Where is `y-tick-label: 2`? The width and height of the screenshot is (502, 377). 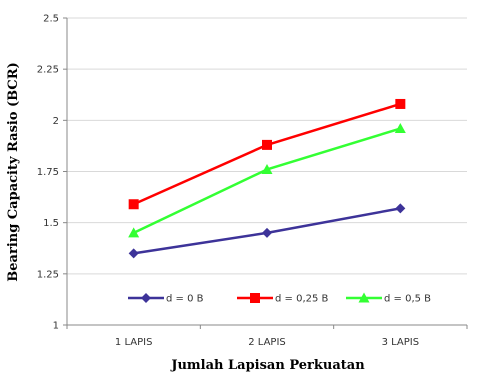 y-tick-label: 2 is located at coordinates (56, 121).